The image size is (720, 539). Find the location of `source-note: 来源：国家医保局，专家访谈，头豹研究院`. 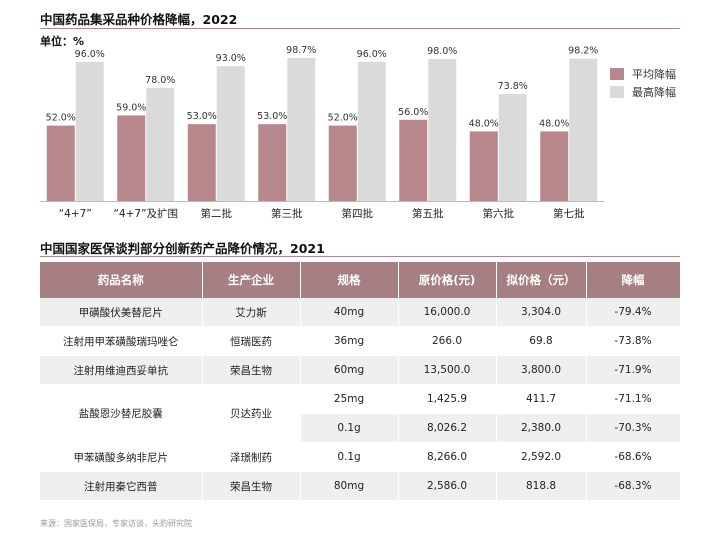

source-note: 来源：国家医保局，专家访谈，头豹研究院 is located at coordinates (116, 523).